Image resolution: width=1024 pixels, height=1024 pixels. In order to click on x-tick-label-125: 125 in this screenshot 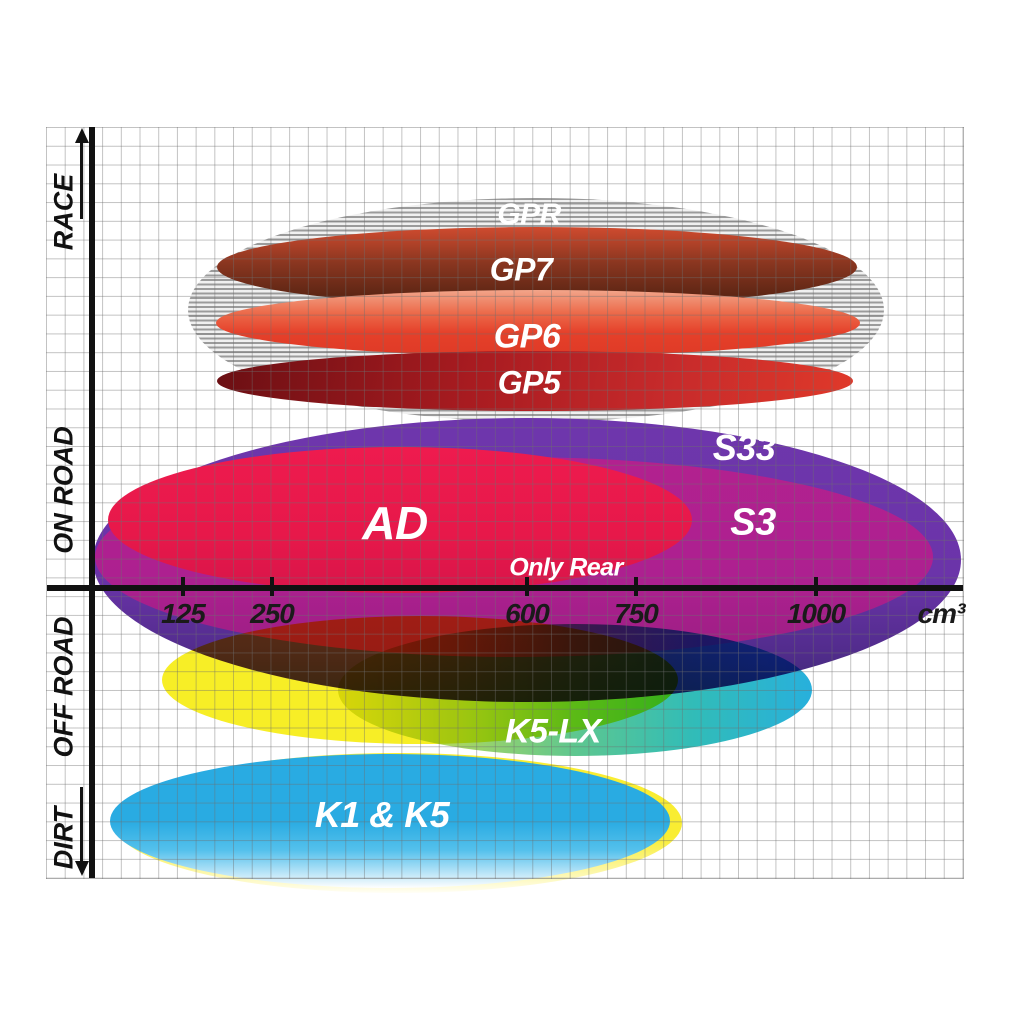, I will do `click(183, 613)`.